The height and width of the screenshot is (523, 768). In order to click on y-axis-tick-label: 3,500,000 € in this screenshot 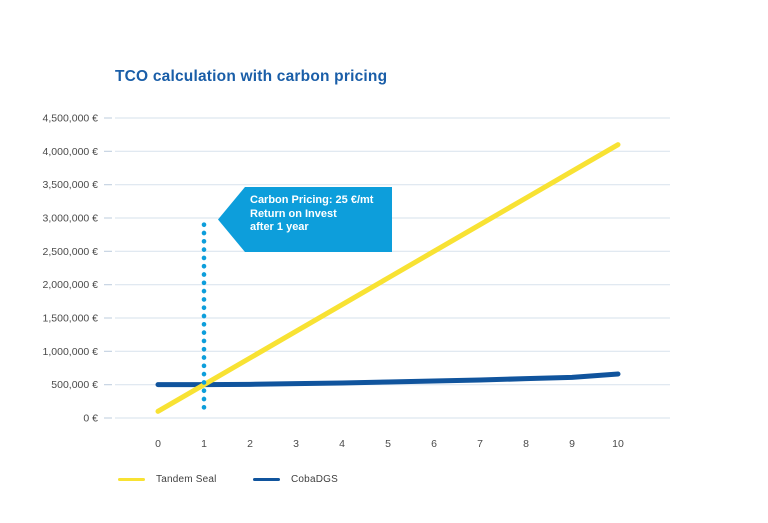, I will do `click(71, 185)`.